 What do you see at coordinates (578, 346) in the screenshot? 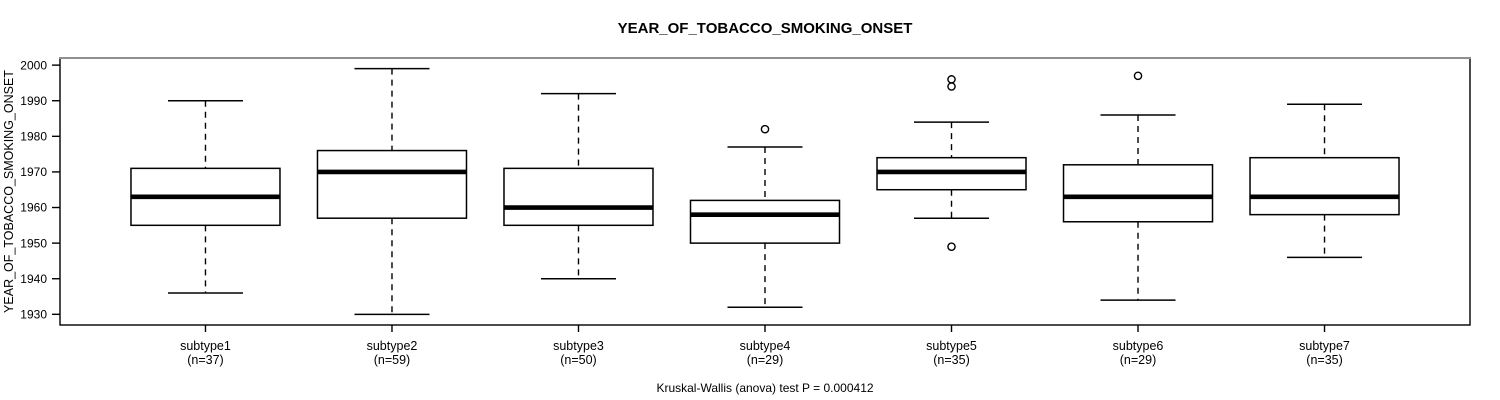
I see `category-label: subtype3` at bounding box center [578, 346].